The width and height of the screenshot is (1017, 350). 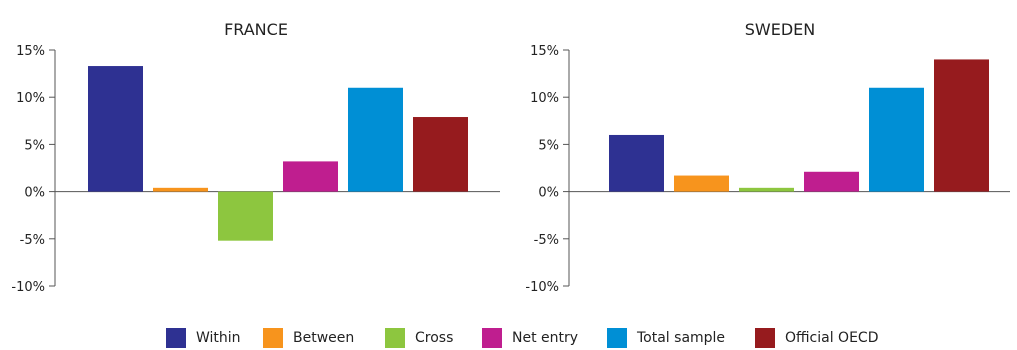 What do you see at coordinates (273, 338) in the screenshot?
I see `legend-swatch-between` at bounding box center [273, 338].